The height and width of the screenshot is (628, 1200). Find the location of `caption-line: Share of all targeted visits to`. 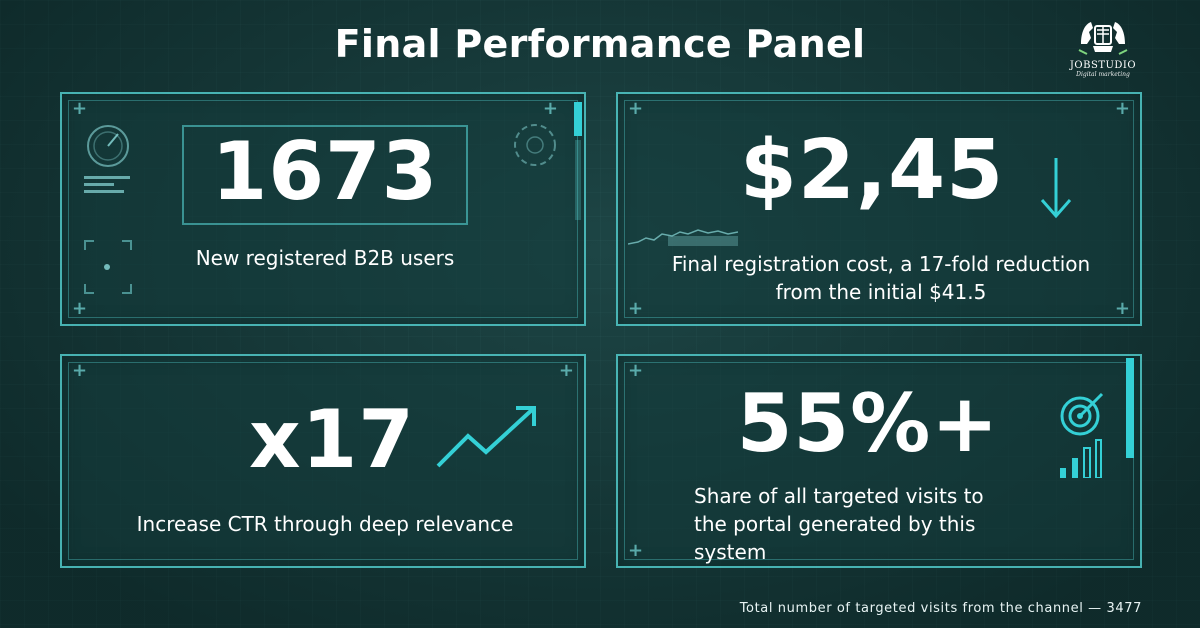

caption-line: Share of all targeted visits to is located at coordinates (839, 496).